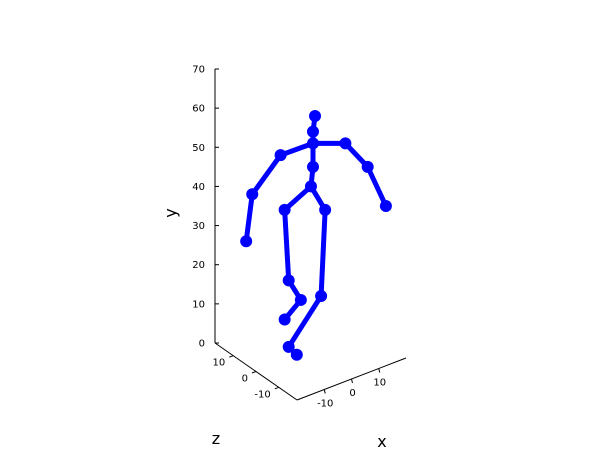 Image resolution: width=600 pixels, height=450 pixels. I want to click on joint-r-hip, so click(325, 209).